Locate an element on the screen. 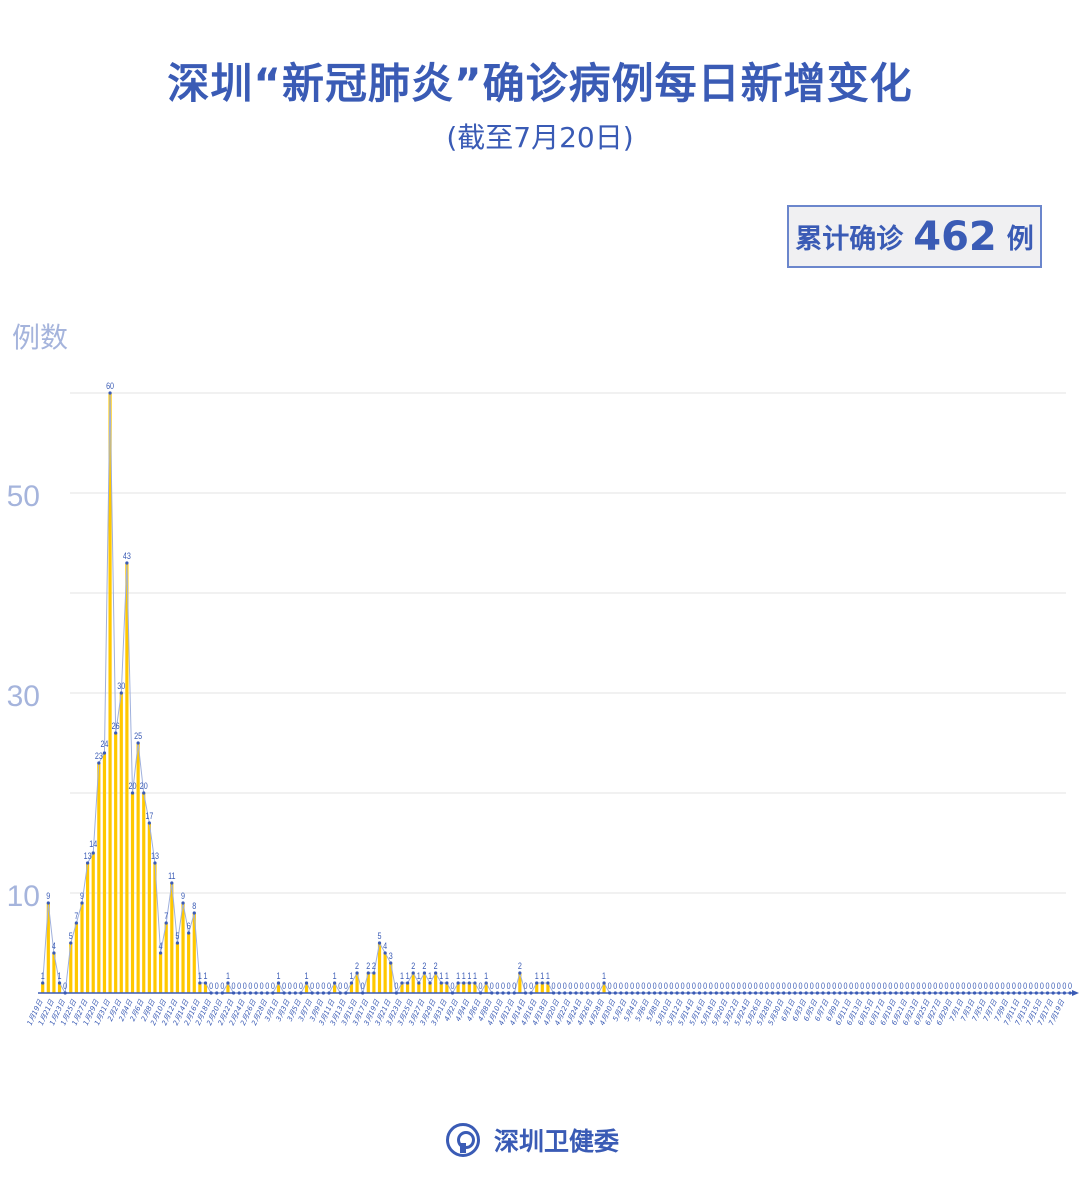 The image size is (1080, 1184). data-label: 4 is located at coordinates (161, 946).